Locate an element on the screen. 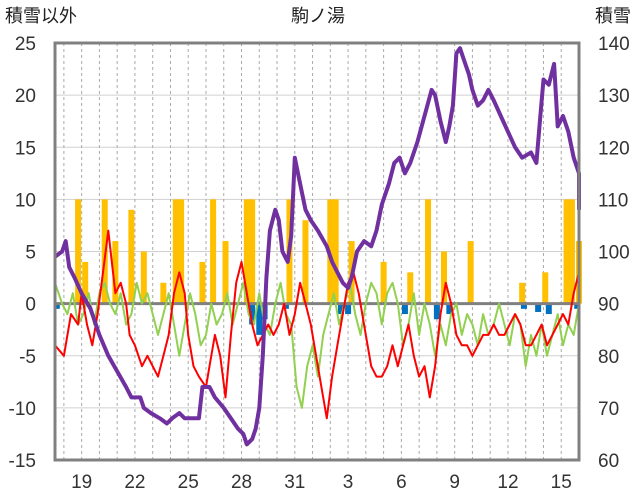  left-tick-label: 5 is located at coordinates (30, 253).